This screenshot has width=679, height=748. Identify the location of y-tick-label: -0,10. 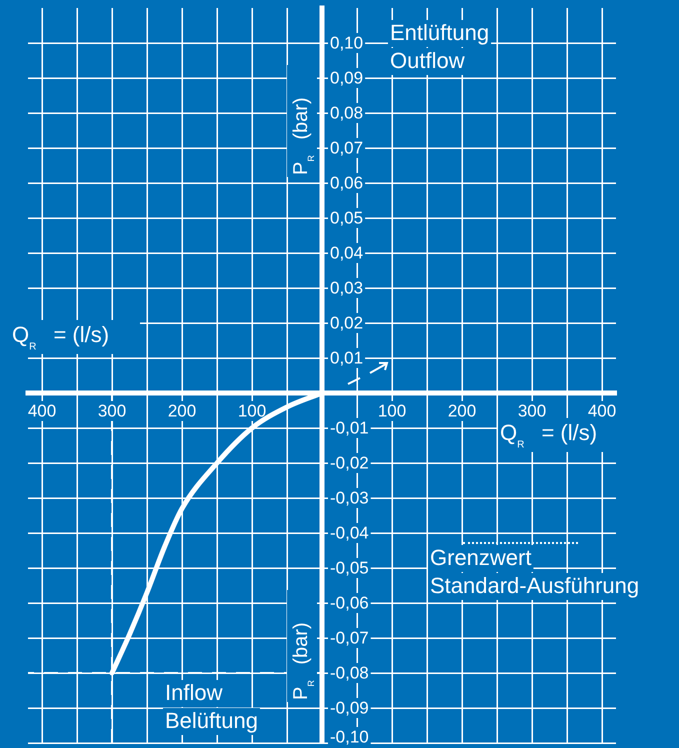
(349, 737).